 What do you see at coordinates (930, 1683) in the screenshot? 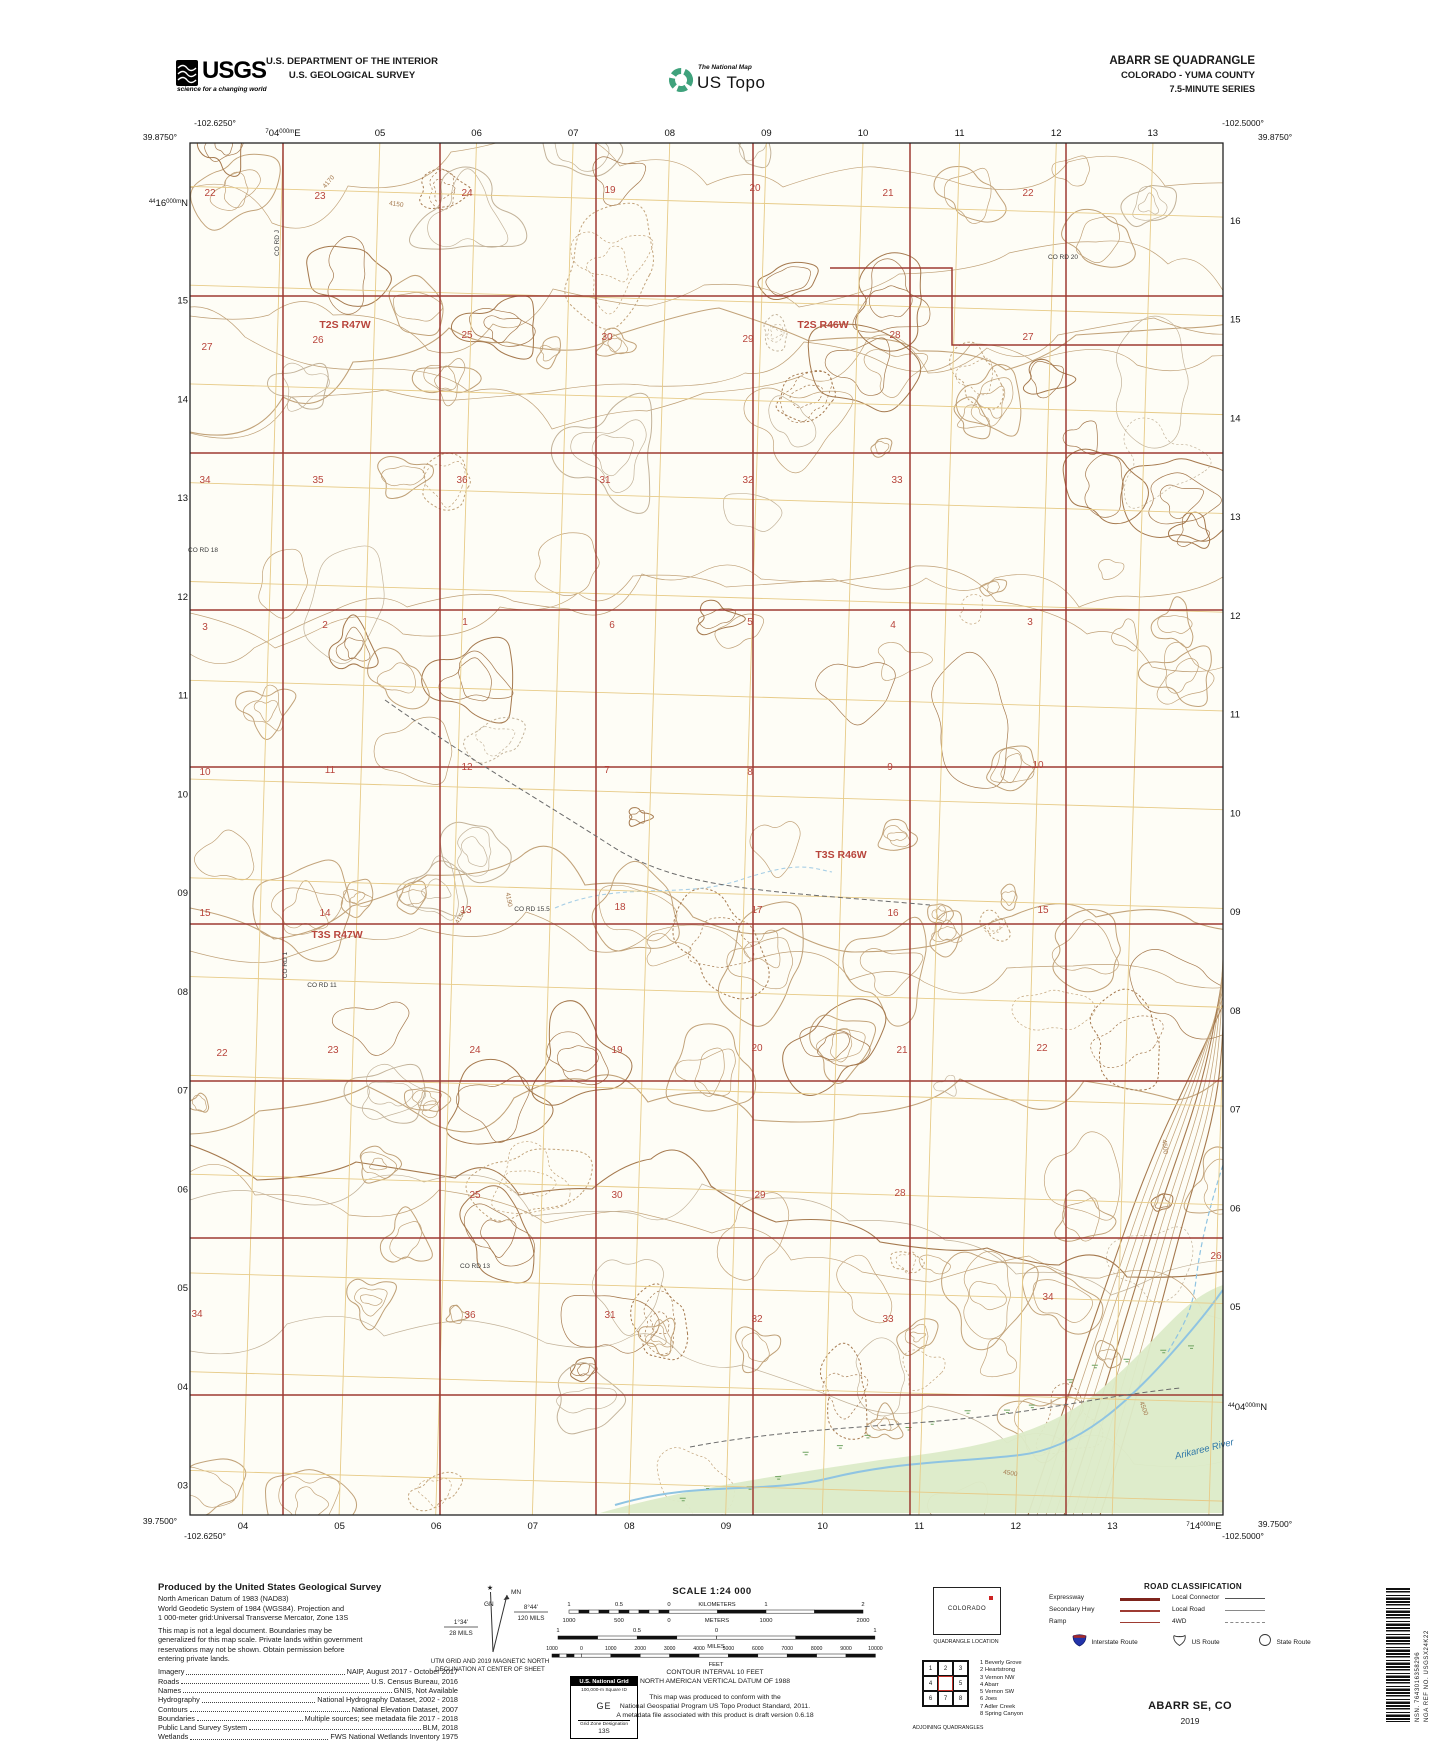
I see `adjoining-cell: 4` at bounding box center [930, 1683].